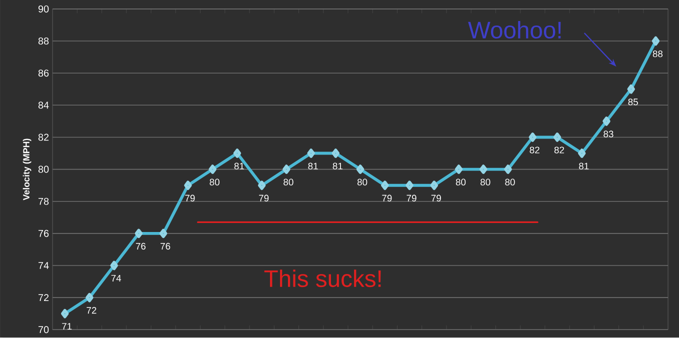 The width and height of the screenshot is (679, 338). What do you see at coordinates (43, 9) in the screenshot?
I see `y-tick-label: 90` at bounding box center [43, 9].